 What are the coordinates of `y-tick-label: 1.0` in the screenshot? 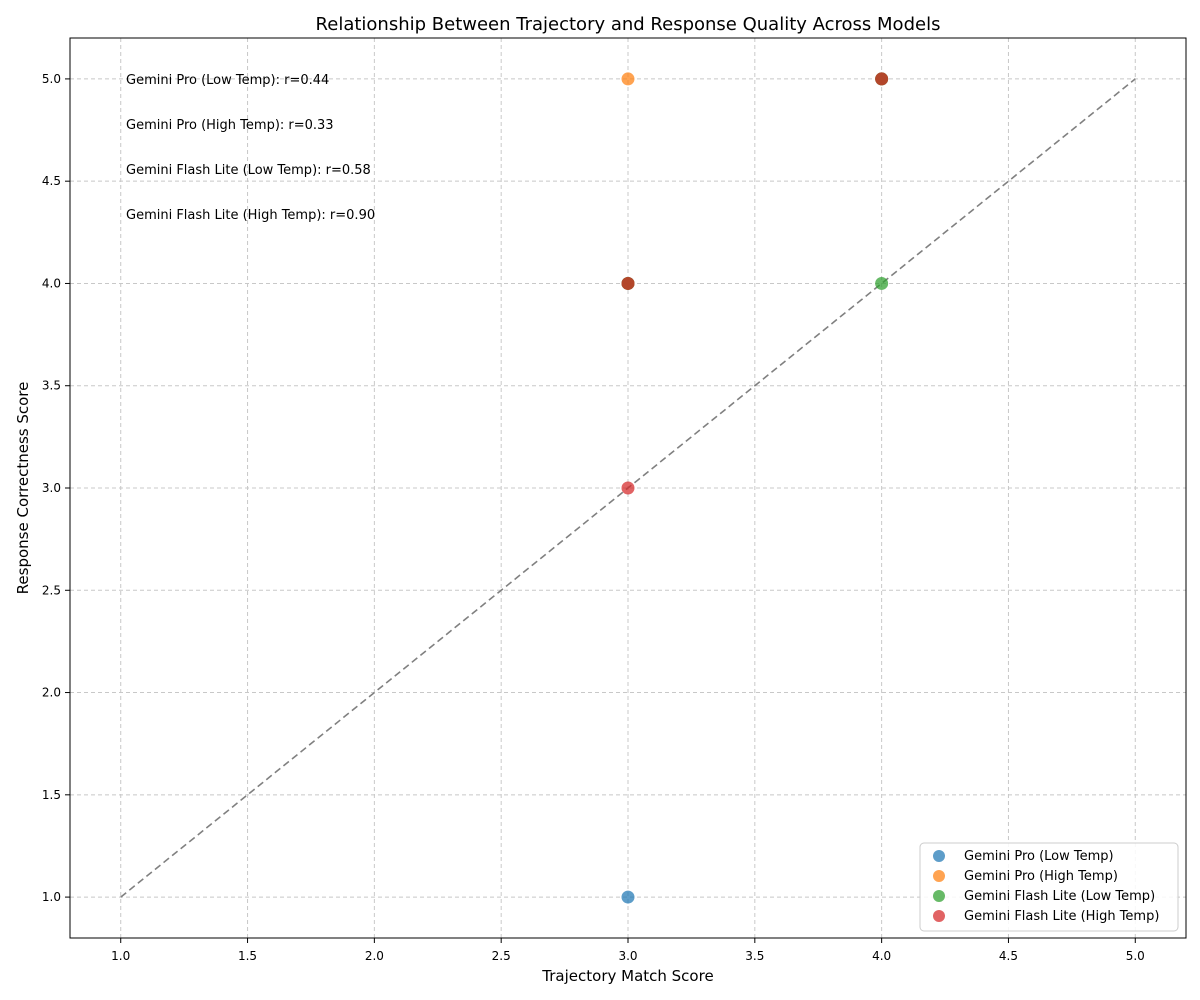 It's located at (51, 897).